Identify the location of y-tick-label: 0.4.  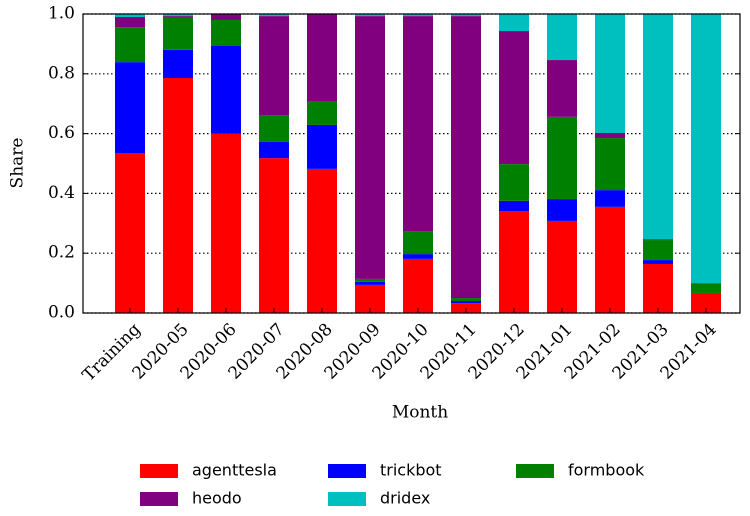
(61, 193).